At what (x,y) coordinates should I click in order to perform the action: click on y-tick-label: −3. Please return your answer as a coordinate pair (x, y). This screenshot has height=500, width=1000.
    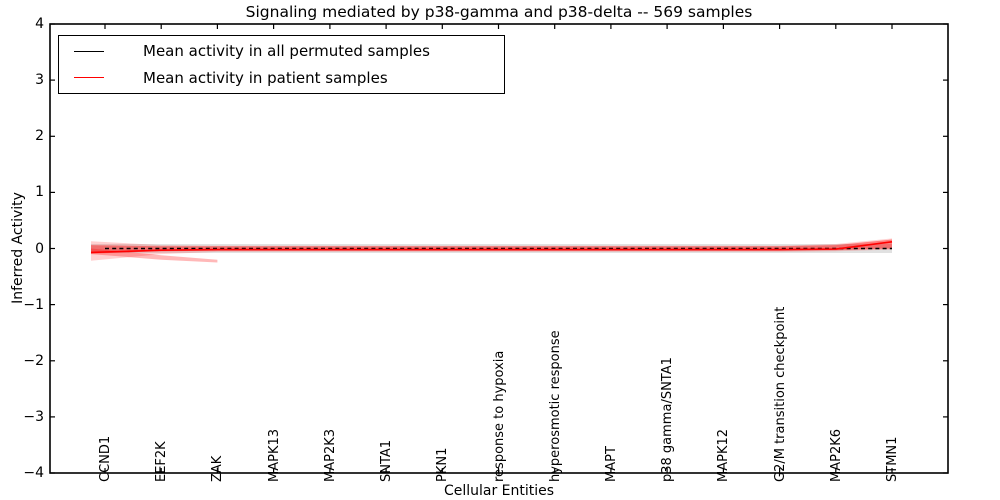
    Looking at the image, I should click on (33, 416).